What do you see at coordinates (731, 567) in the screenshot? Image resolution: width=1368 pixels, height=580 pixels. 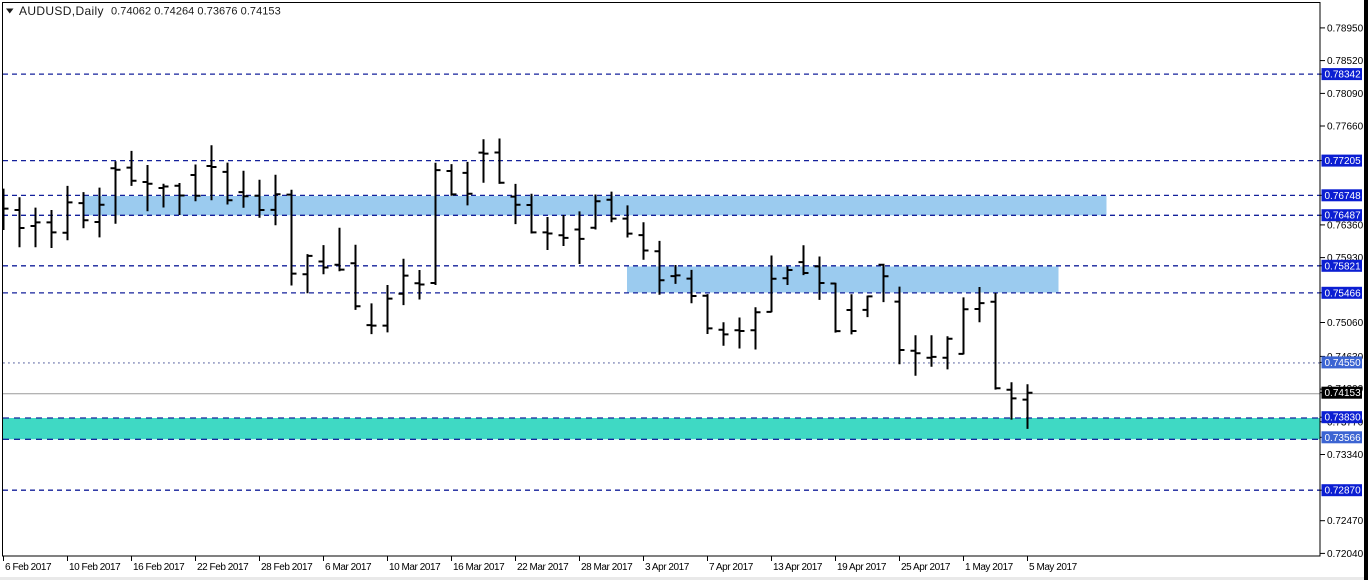 I see `svg-text: 7 Apr 2017` at bounding box center [731, 567].